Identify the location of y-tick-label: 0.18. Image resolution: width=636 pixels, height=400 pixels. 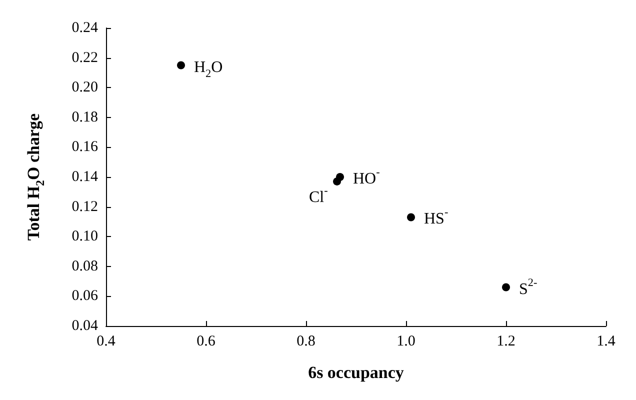
(85, 117).